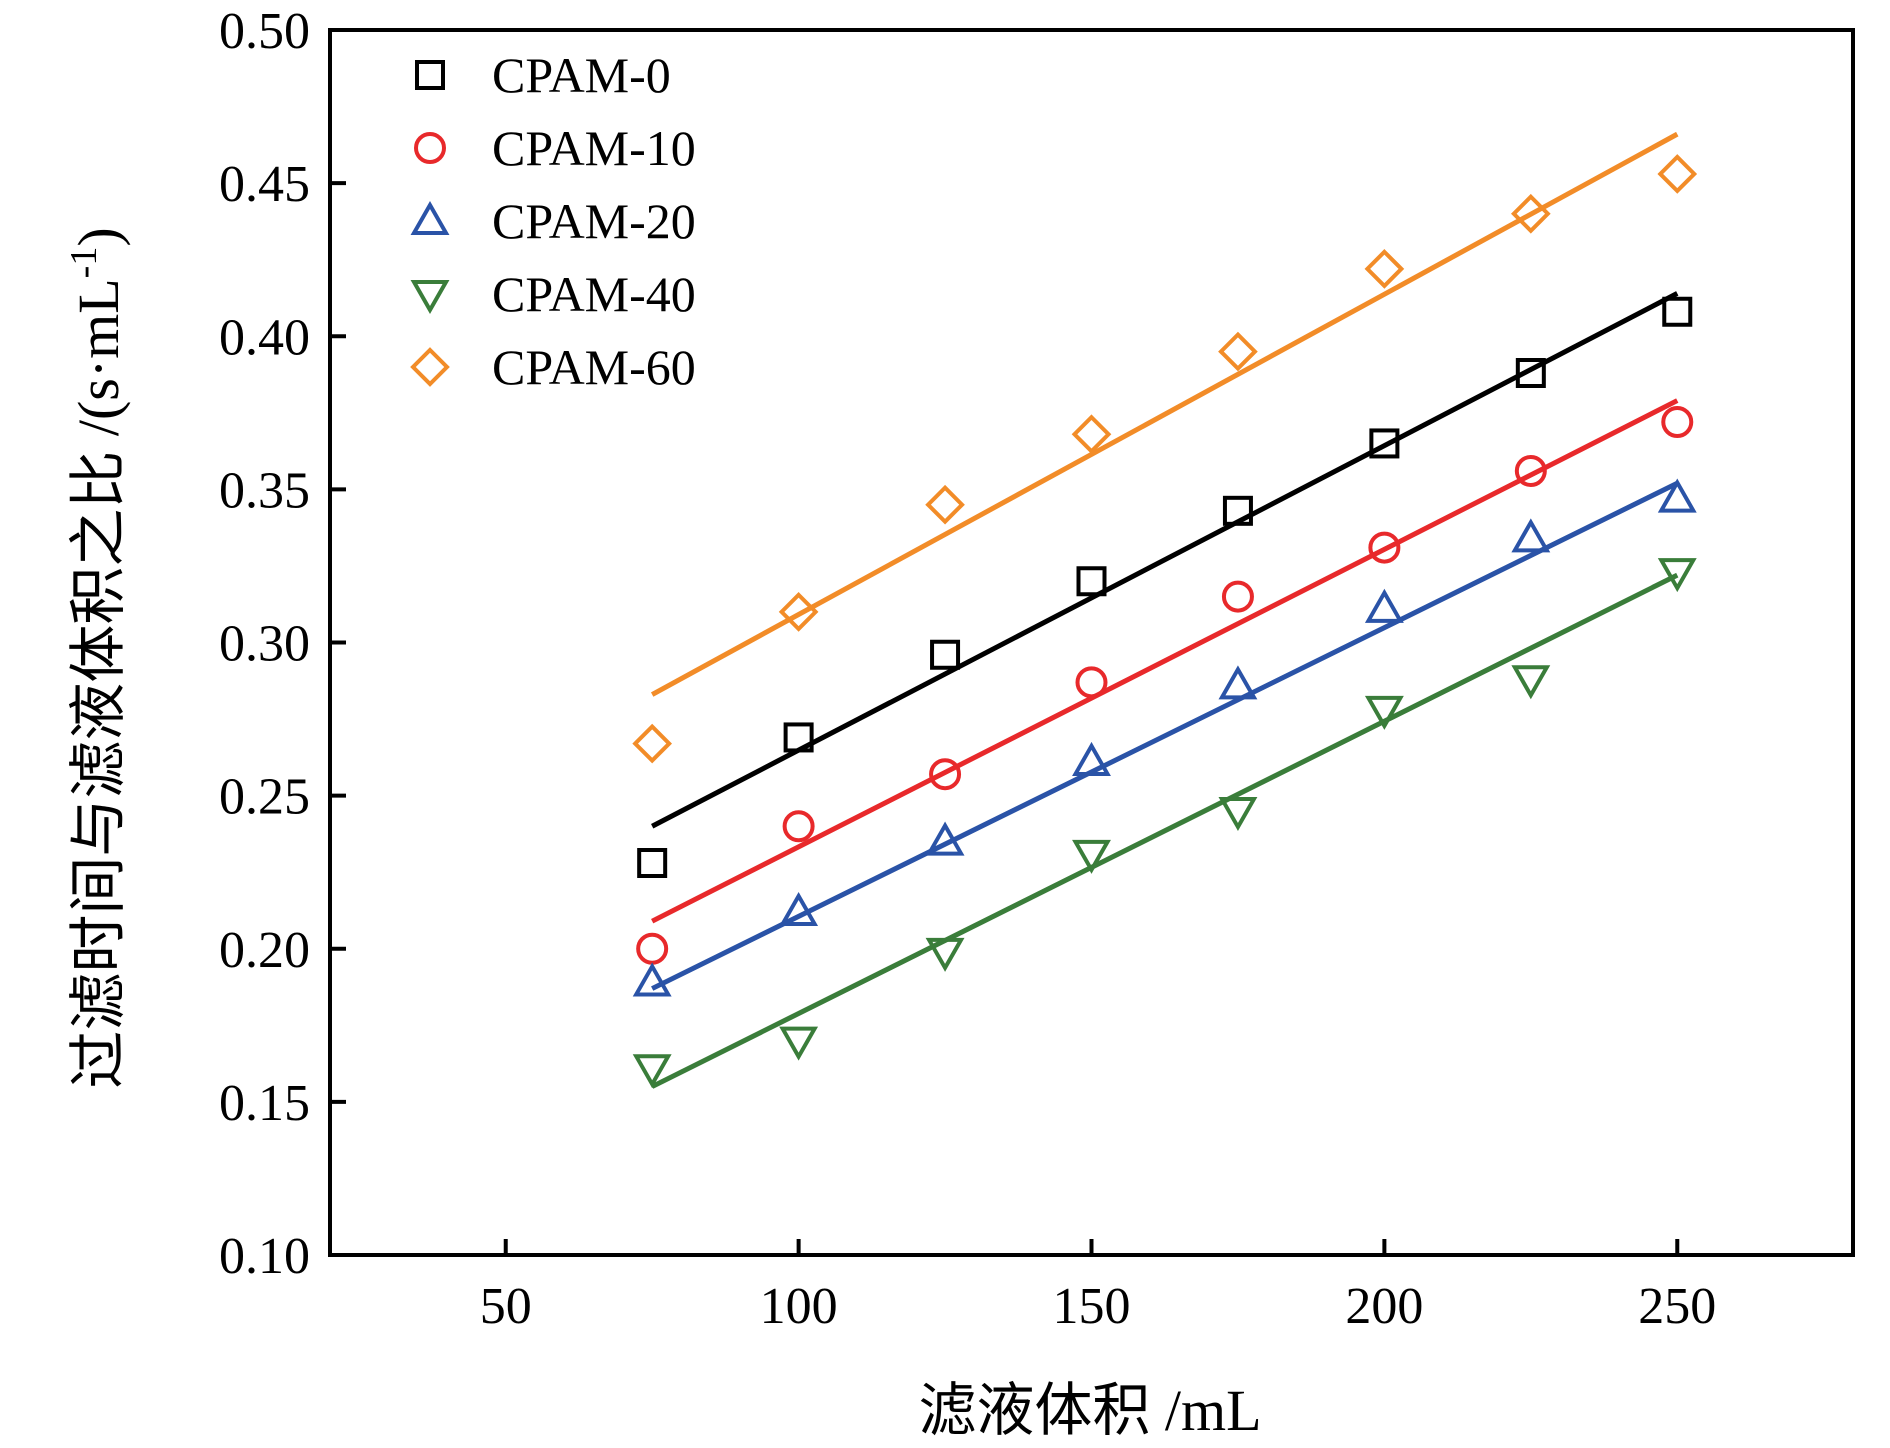  Describe the element at coordinates (264, 797) in the screenshot. I see `y-tick-label: 0.25` at that location.